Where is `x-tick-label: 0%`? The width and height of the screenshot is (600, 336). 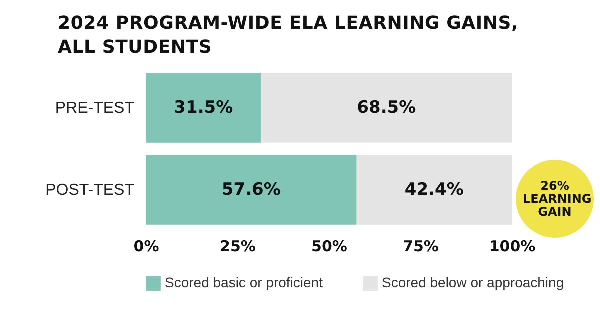 x-tick-label: 0% is located at coordinates (147, 247).